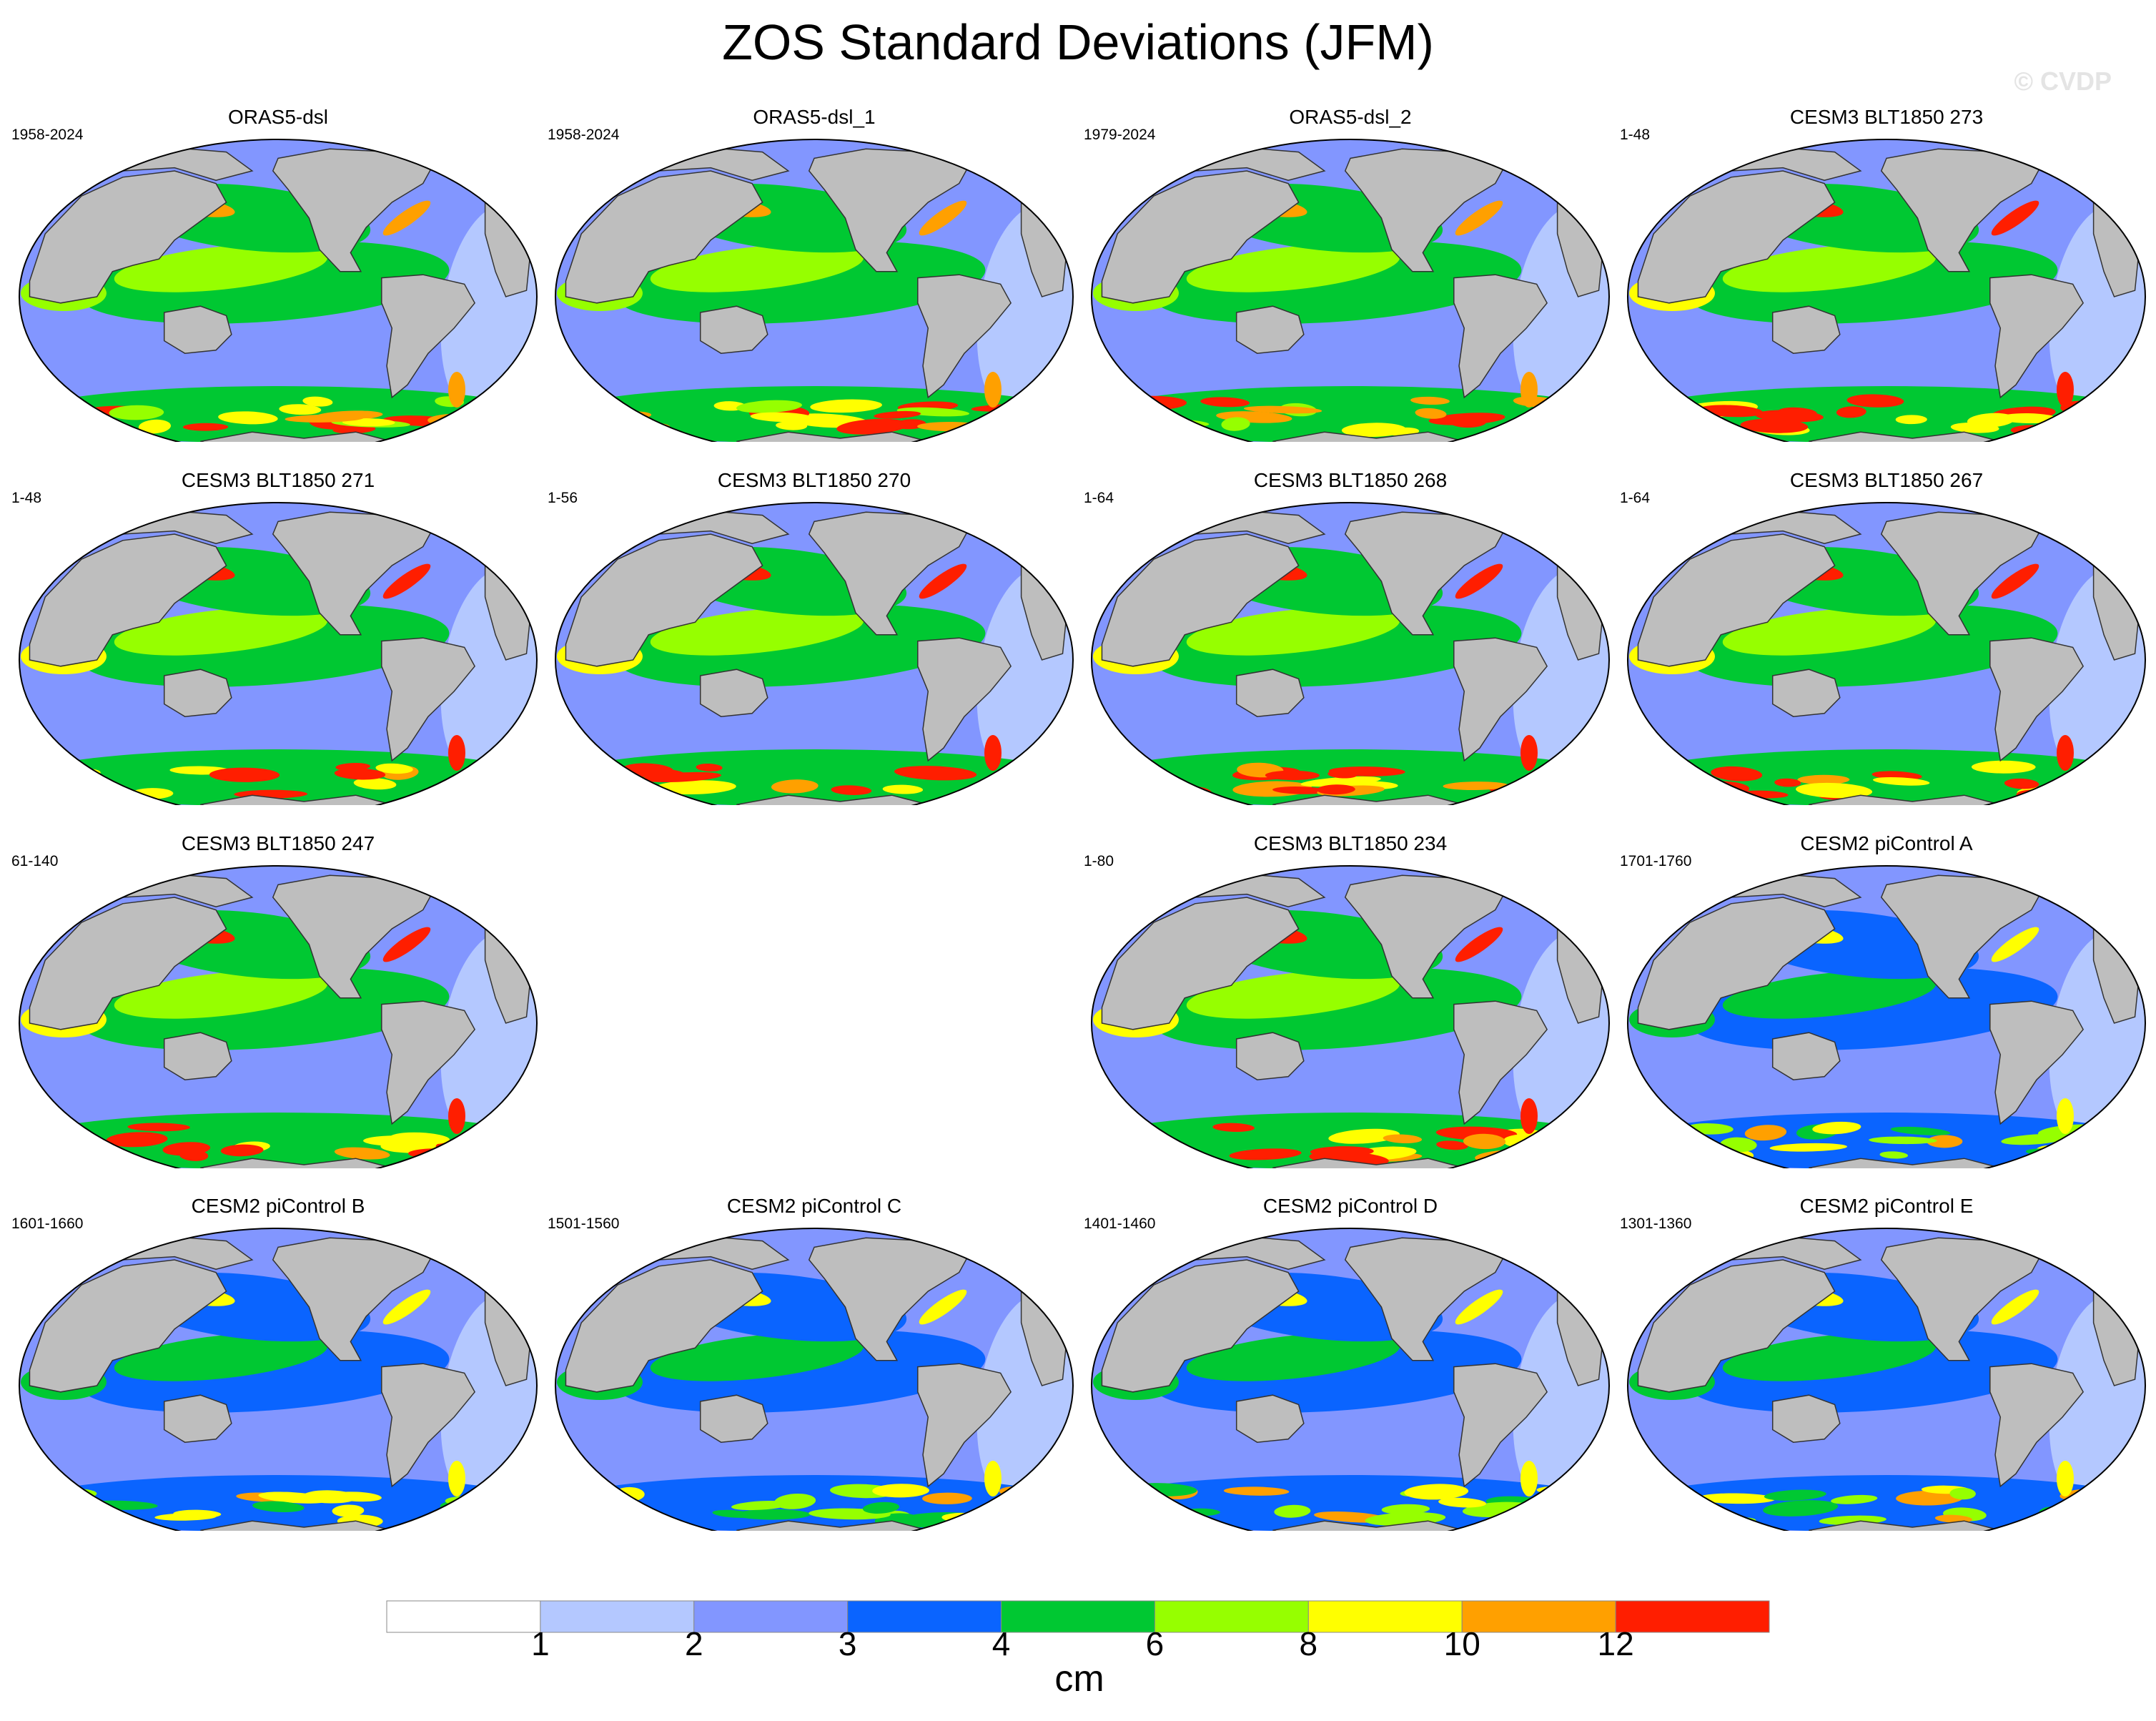  What do you see at coordinates (1078, 42) in the screenshot?
I see `page-title: ZOS Standard Deviations (JFM)` at bounding box center [1078, 42].